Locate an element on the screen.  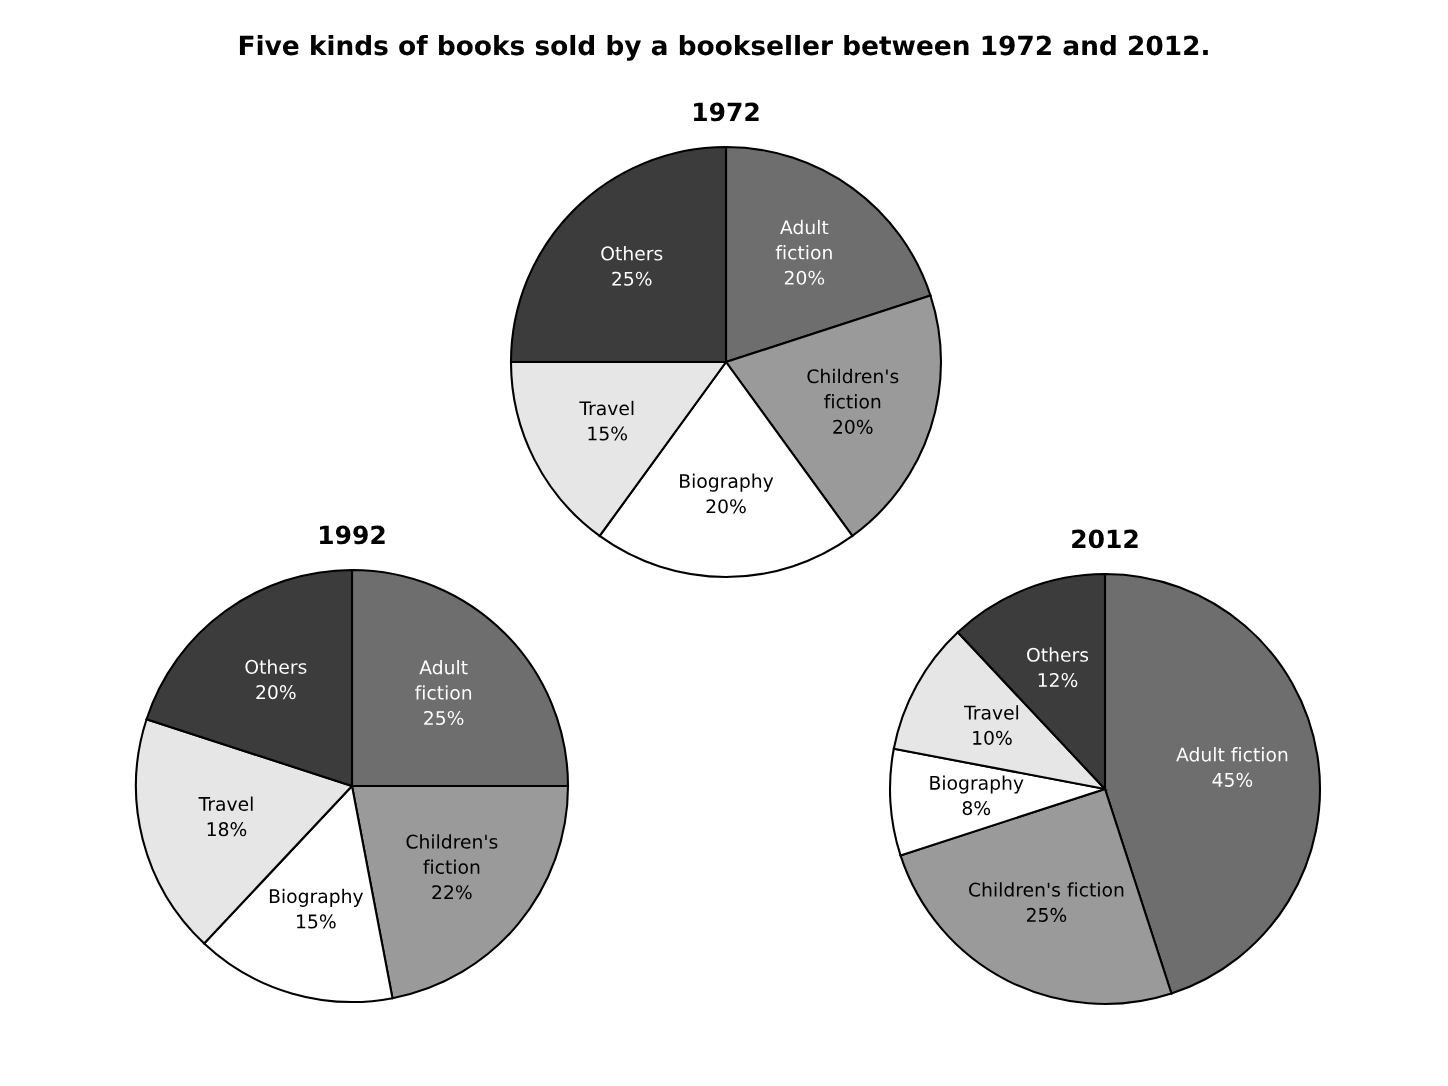
chart-title: 1972 is located at coordinates (726, 112).